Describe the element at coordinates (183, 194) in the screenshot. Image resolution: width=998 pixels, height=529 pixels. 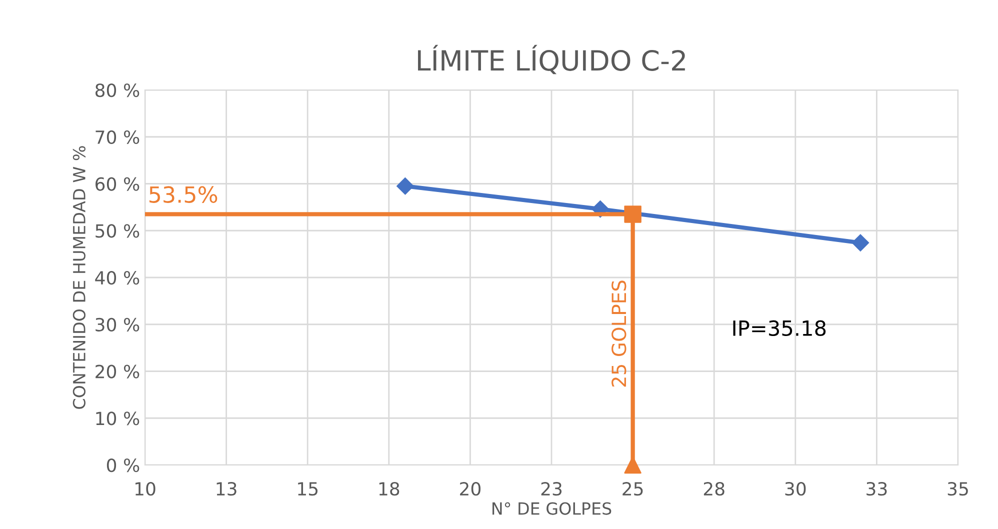
I see `annotation: 53.5%` at that location.